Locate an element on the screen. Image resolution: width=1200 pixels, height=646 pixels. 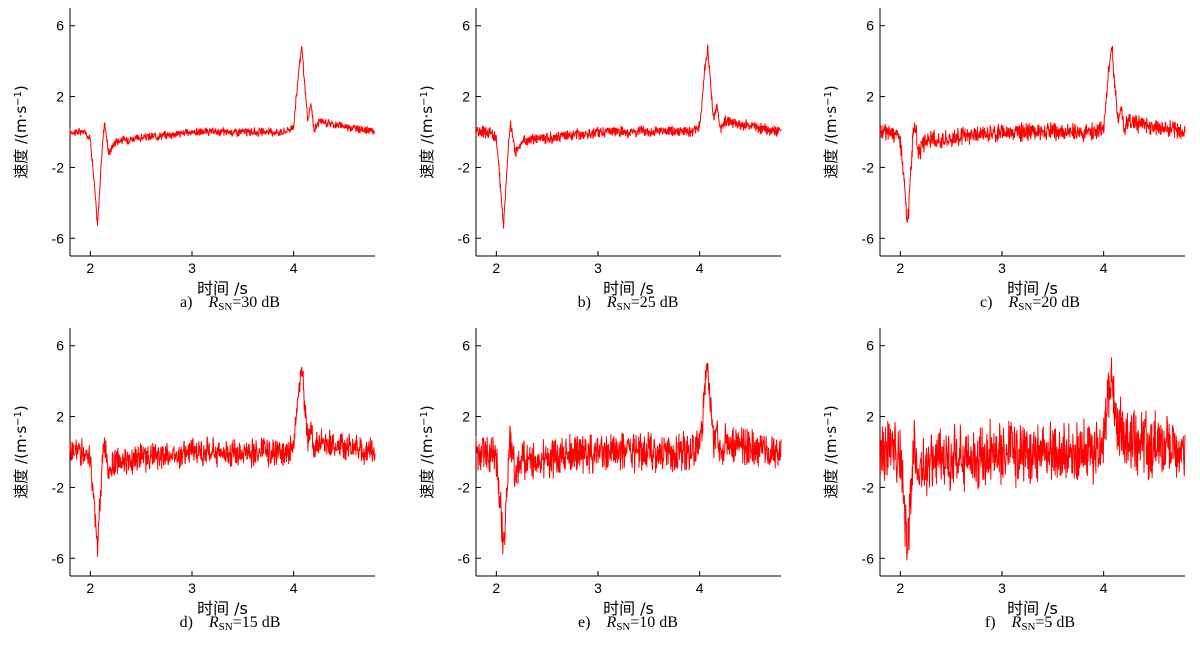
panel-letter: b) is located at coordinates (584, 302).